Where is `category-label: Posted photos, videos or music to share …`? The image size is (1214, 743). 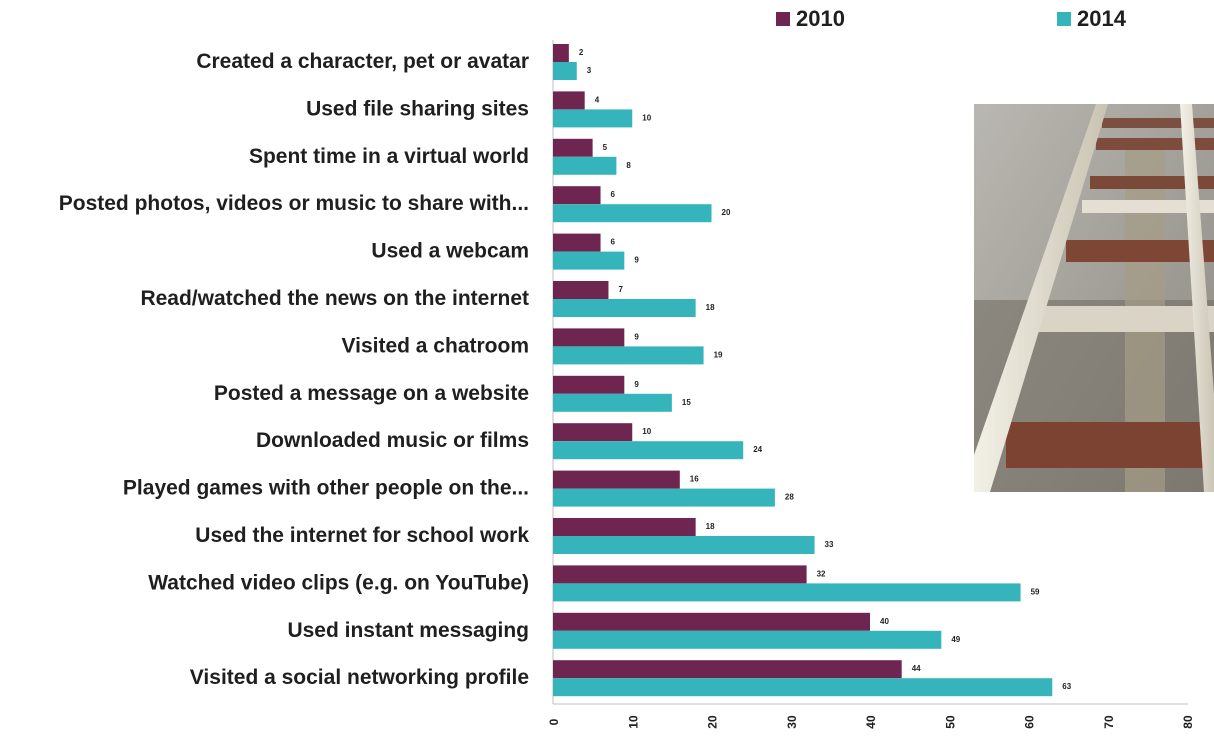 category-label: Posted photos, videos or music to share … is located at coordinates (294, 203).